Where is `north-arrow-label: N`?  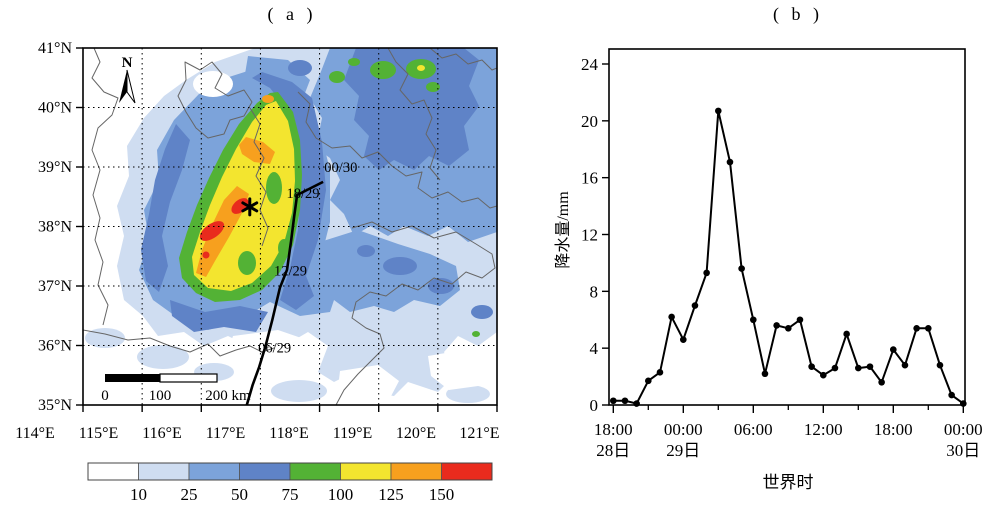
north-arrow-label: N is located at coordinates (127, 63).